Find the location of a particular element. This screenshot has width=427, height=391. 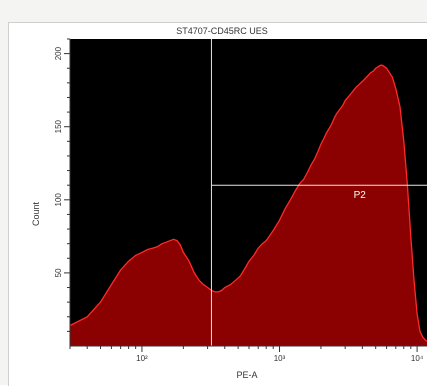

y-tick-label: 150 is located at coordinates (58, 126).